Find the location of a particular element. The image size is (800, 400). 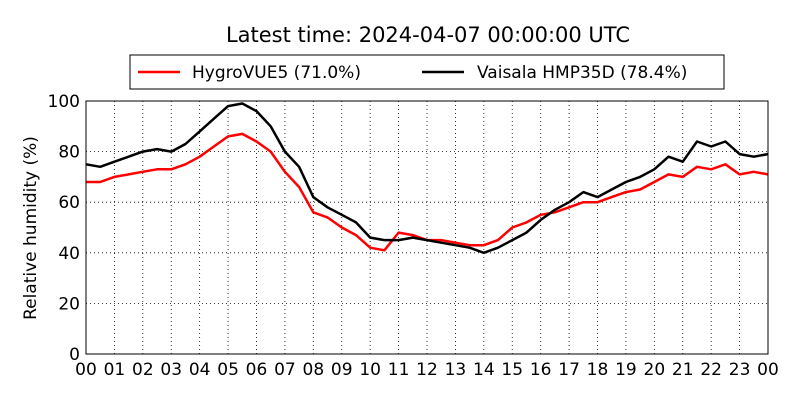

x-tick-label: 17 is located at coordinates (569, 370).